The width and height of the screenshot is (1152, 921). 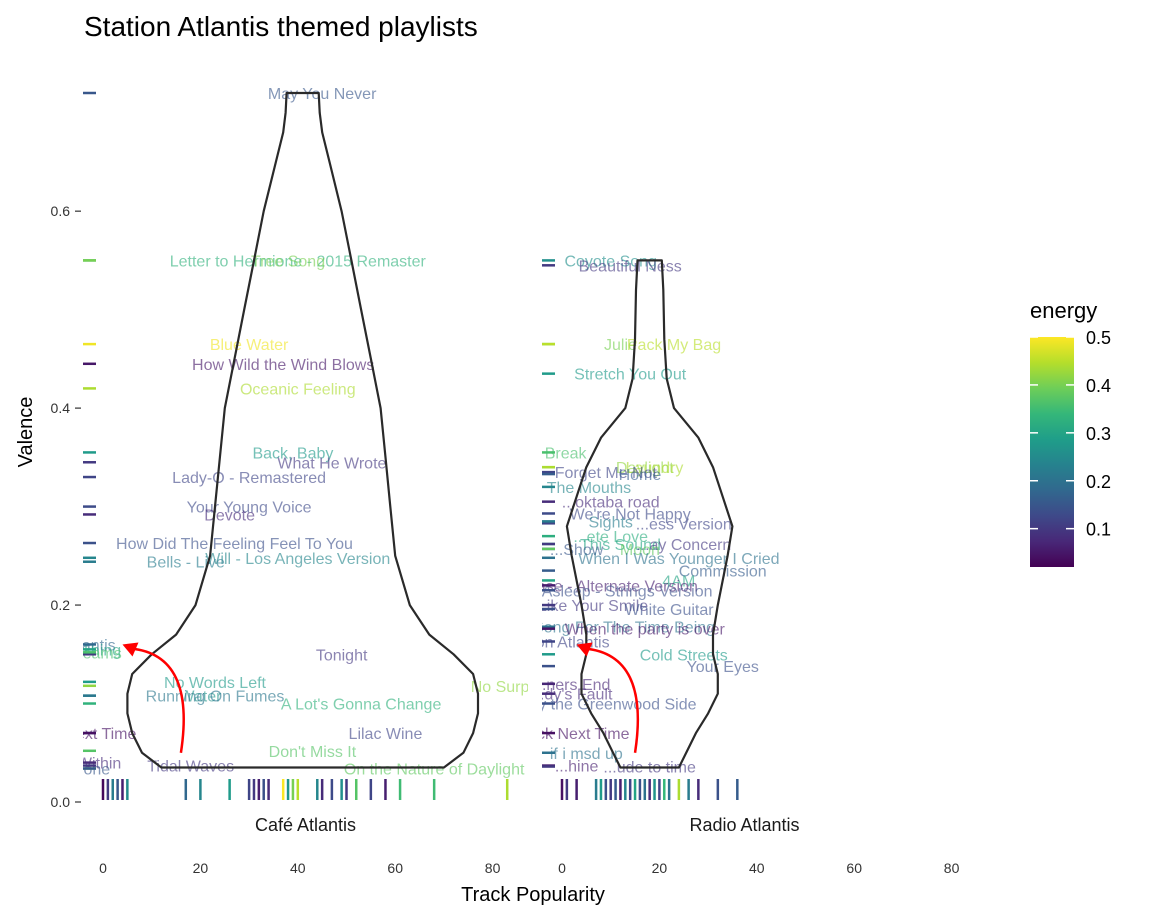 What do you see at coordinates (1098, 434) in the screenshot?
I see `legend-label: 0.3` at bounding box center [1098, 434].